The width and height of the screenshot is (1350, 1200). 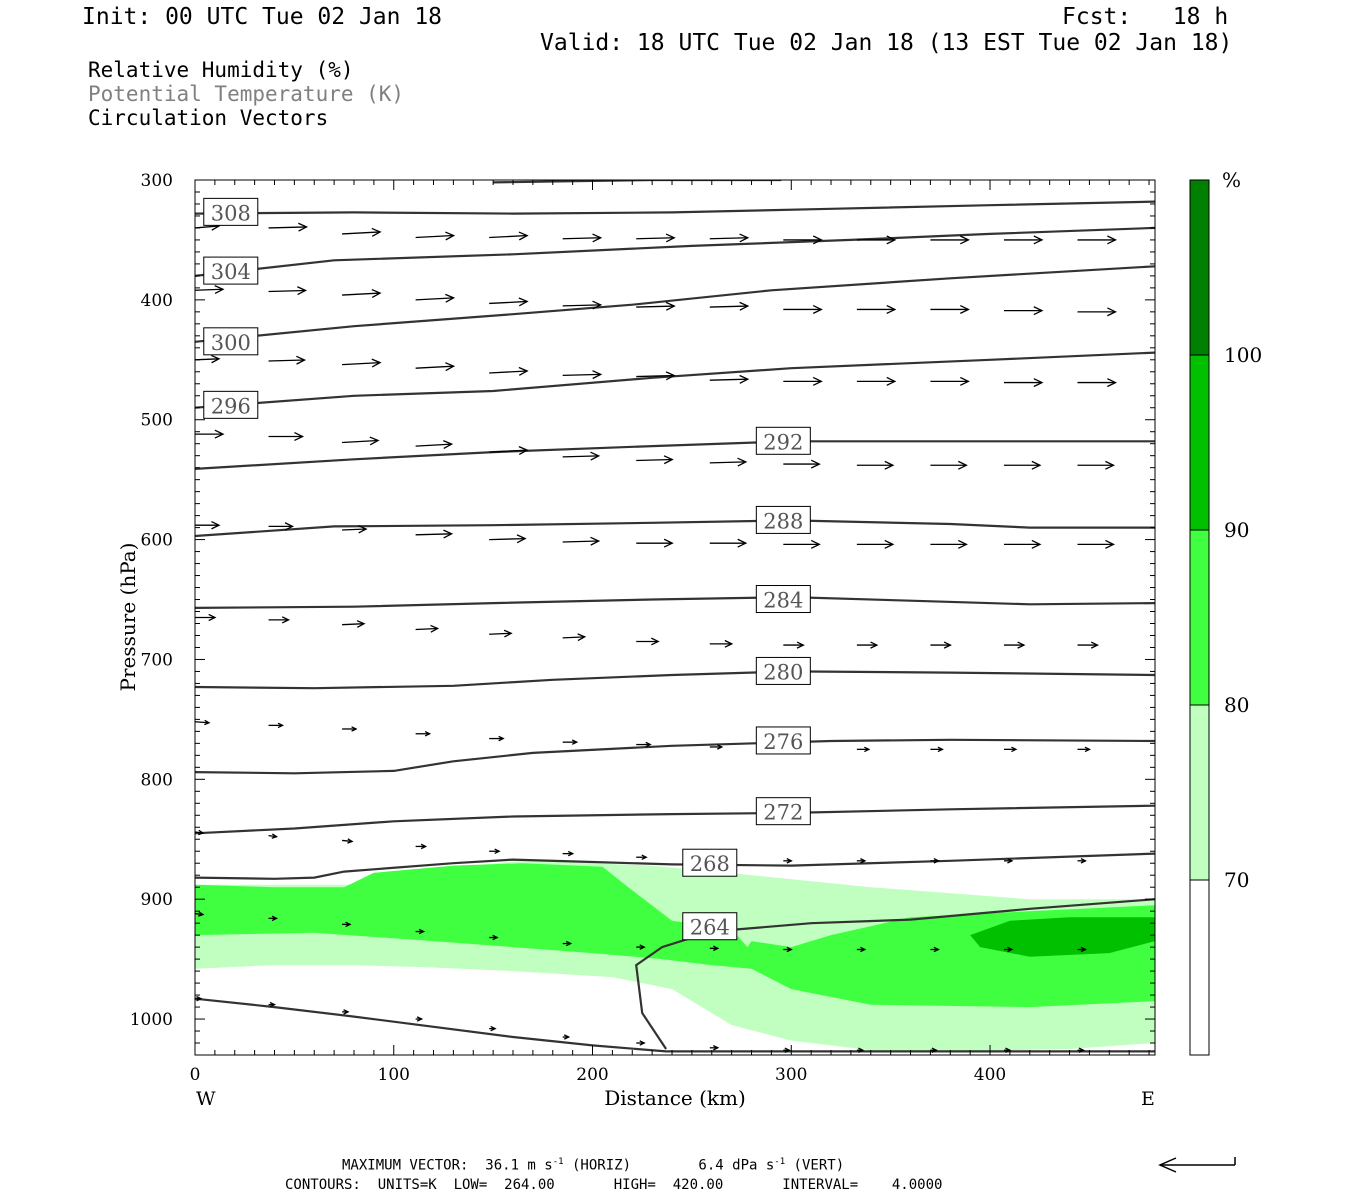 What do you see at coordinates (157, 421) in the screenshot?
I see `y-tick-label: 500` at bounding box center [157, 421].